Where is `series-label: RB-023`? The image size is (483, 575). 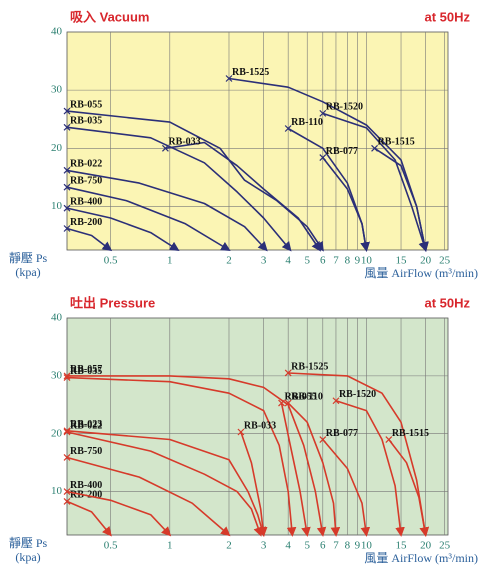
series-label: RB-023 is located at coordinates (86, 424).